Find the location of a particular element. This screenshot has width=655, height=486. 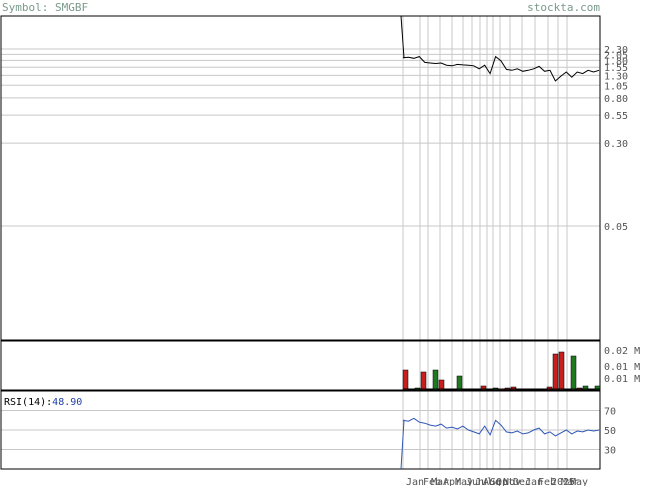

rsi-tick-label: 30 is located at coordinates (610, 451).